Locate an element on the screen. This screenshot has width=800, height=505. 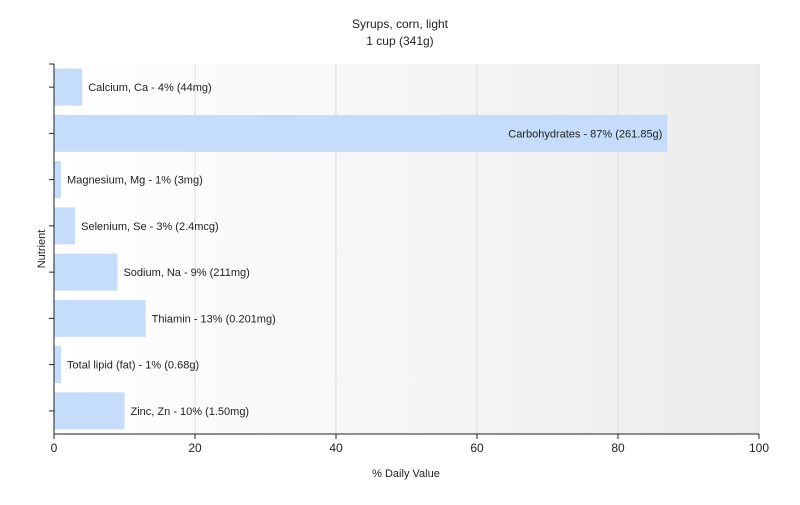
x-axis-label: % Daily Value is located at coordinates (406, 474).